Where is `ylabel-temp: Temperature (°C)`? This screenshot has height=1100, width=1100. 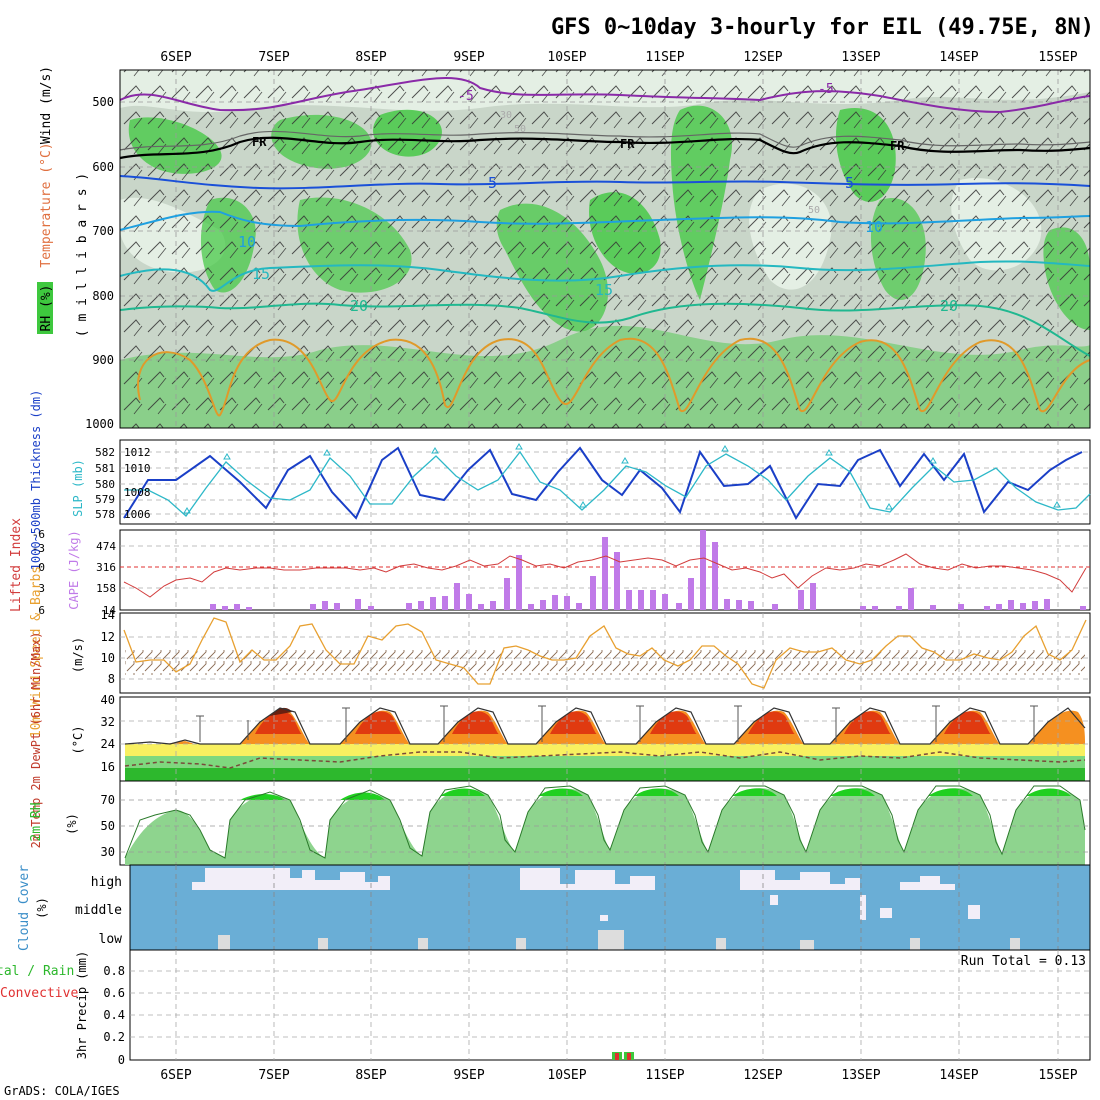 ylabel-temp: Temperature (°C) is located at coordinates (46, 204).